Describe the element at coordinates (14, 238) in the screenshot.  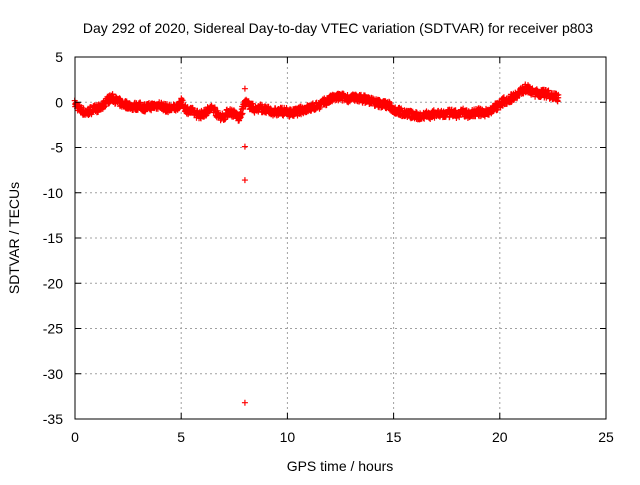
I see `y-axis-title: SDTVAR / TECUs` at that location.